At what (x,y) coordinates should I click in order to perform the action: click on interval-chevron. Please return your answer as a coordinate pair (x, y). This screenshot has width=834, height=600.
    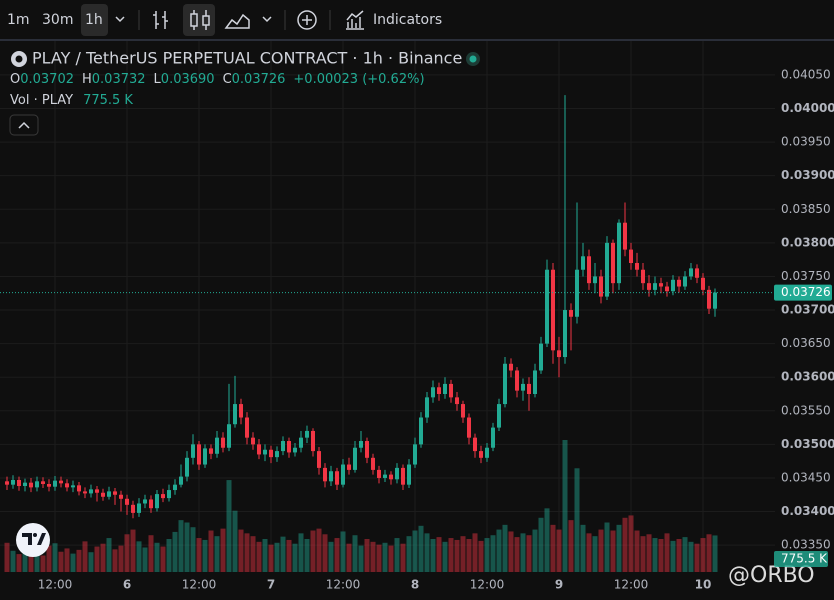
    Looking at the image, I should click on (120, 19).